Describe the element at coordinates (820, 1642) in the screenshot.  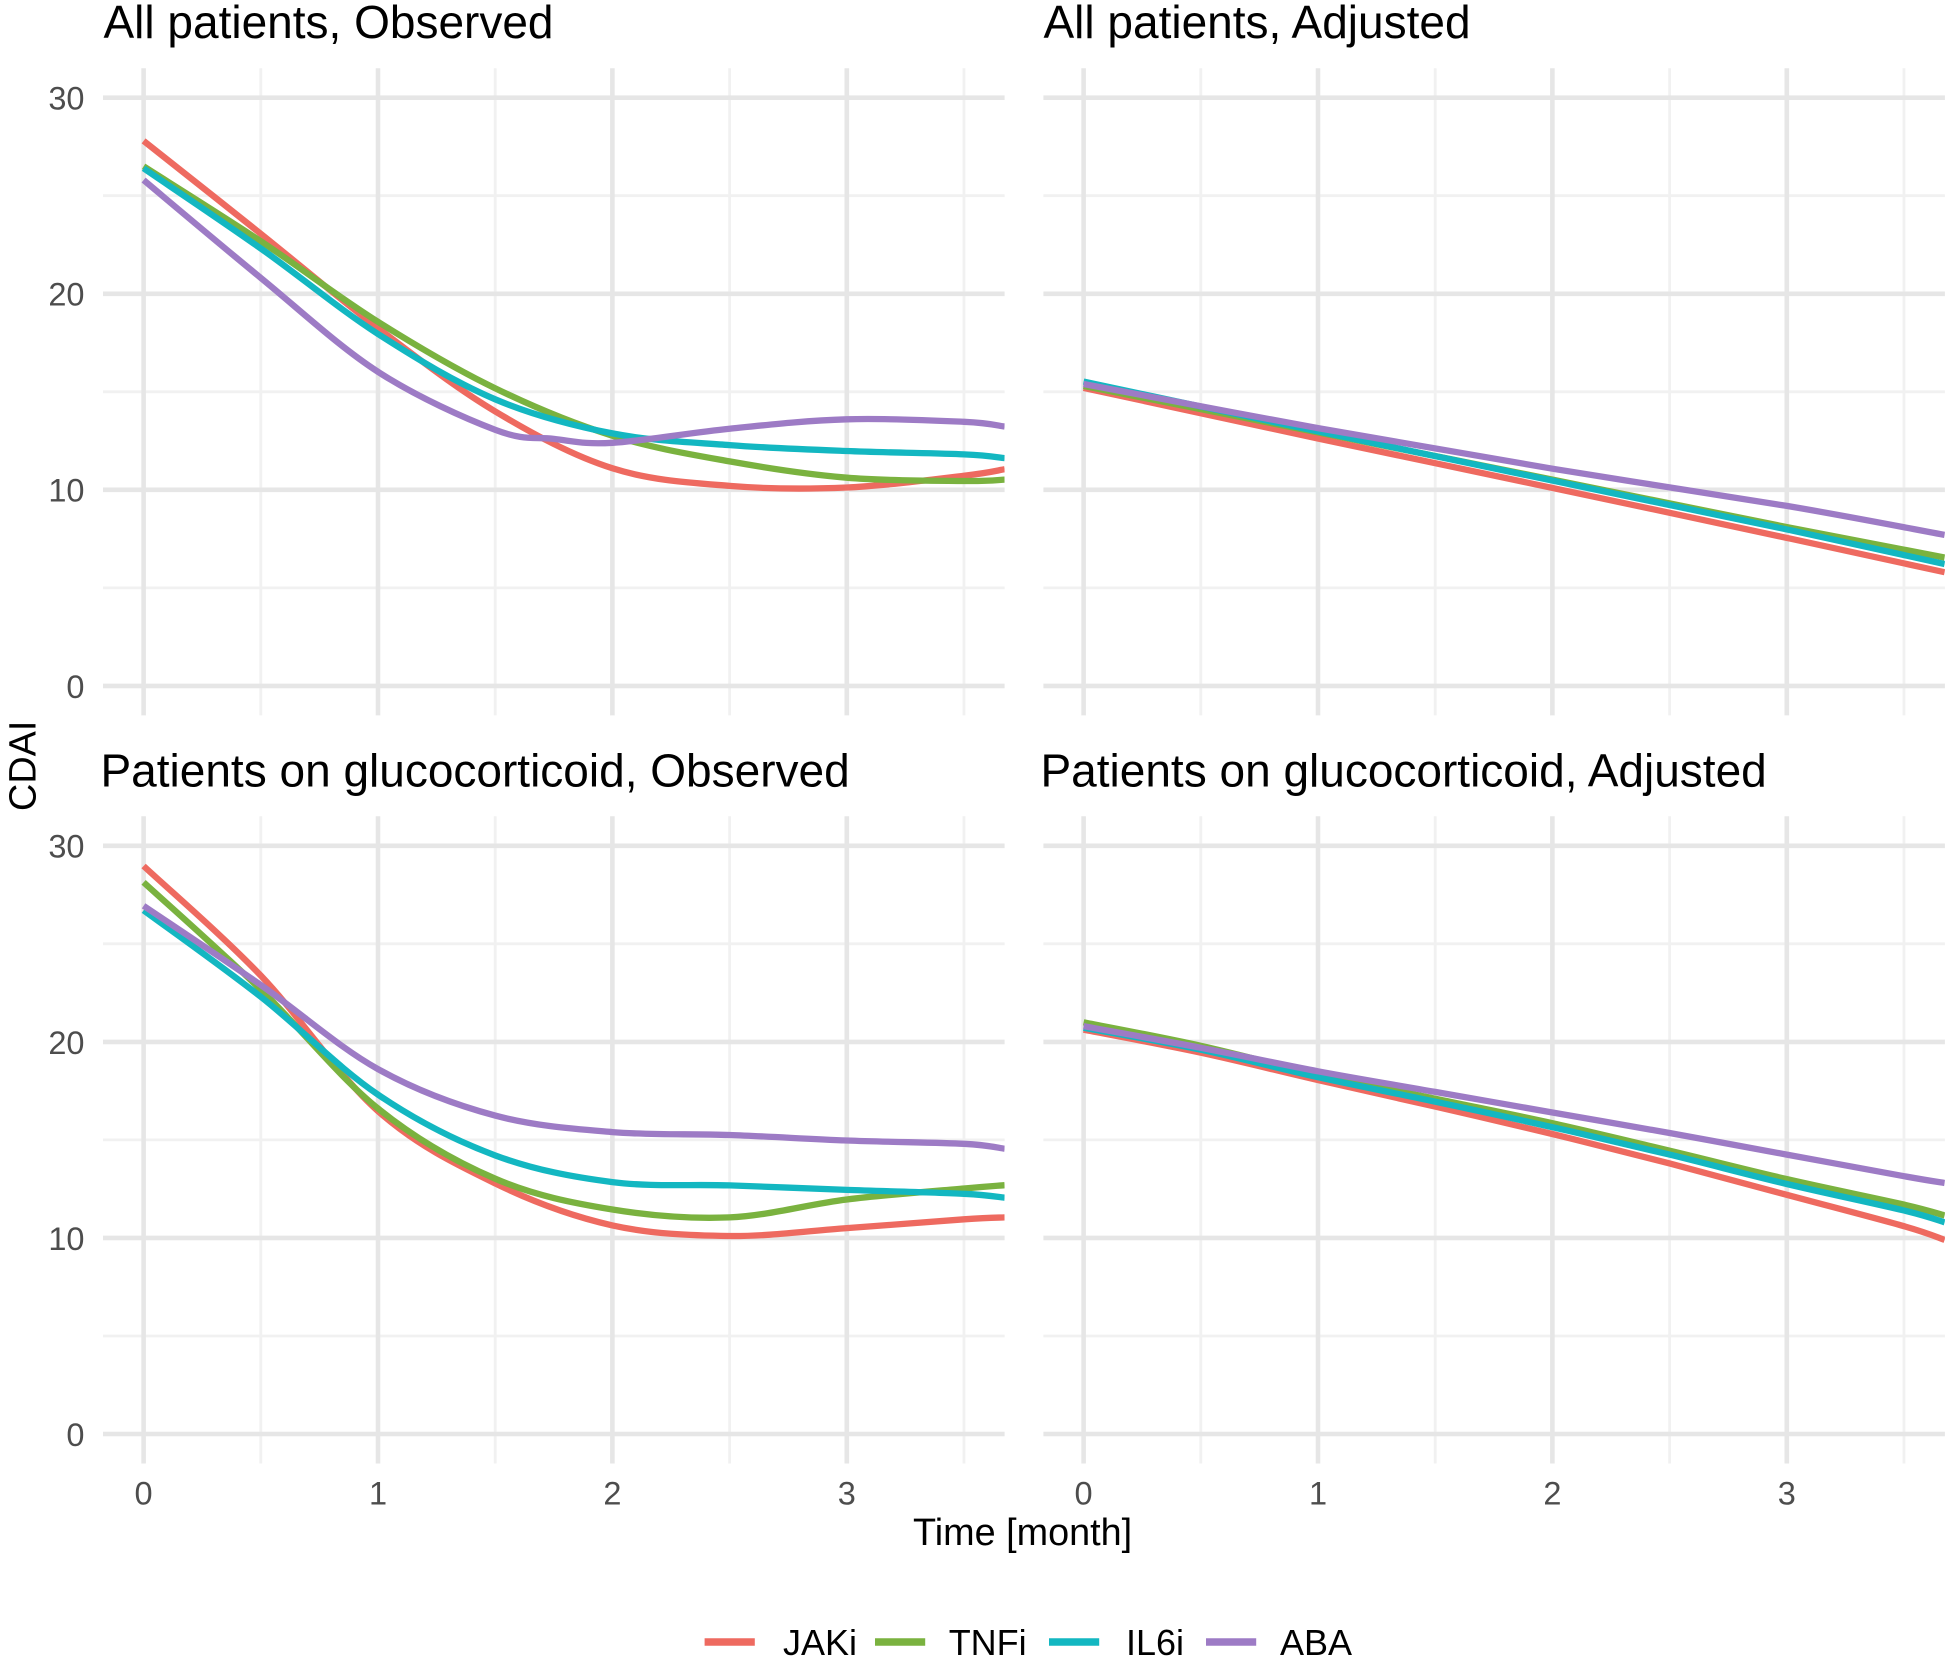
I see `svg-text: JAKi` at that location.